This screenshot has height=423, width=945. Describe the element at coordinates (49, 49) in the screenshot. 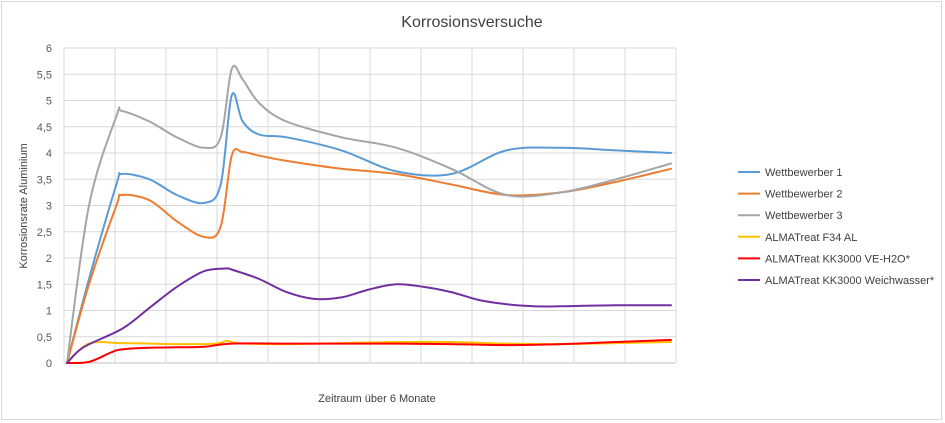

I see `y-tick-label: 6` at that location.